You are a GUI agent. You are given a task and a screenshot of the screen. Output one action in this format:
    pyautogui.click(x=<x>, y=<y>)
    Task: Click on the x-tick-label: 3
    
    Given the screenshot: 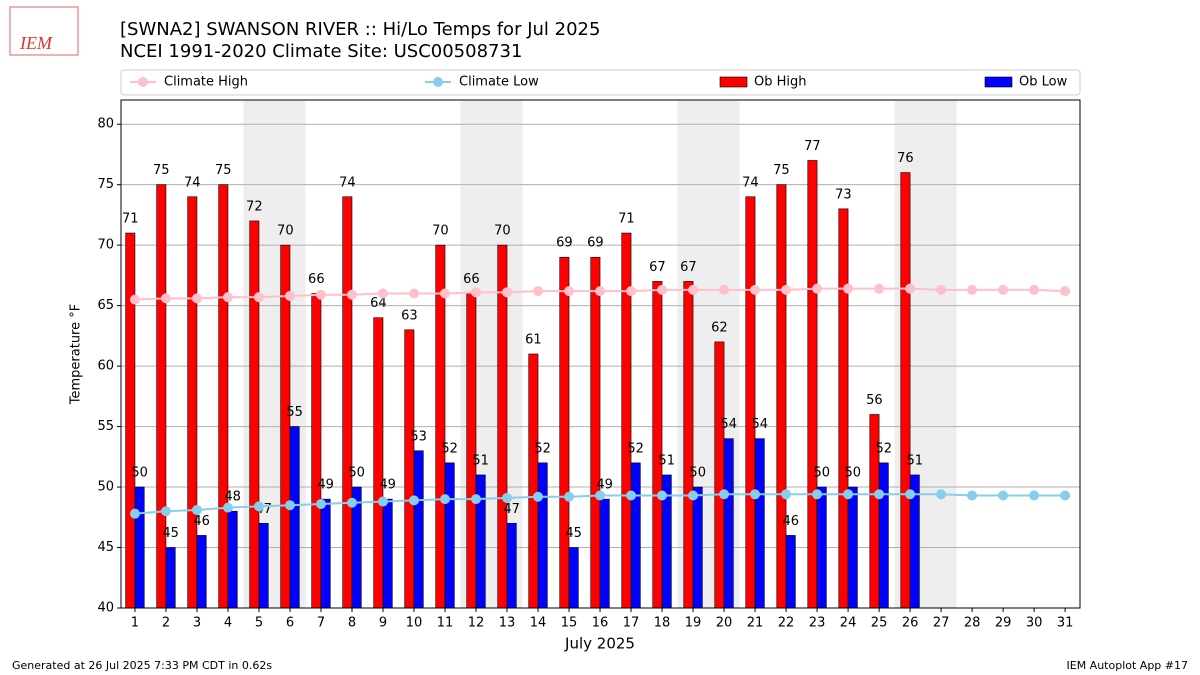 What is the action you would take?
    pyautogui.click(x=197, y=623)
    